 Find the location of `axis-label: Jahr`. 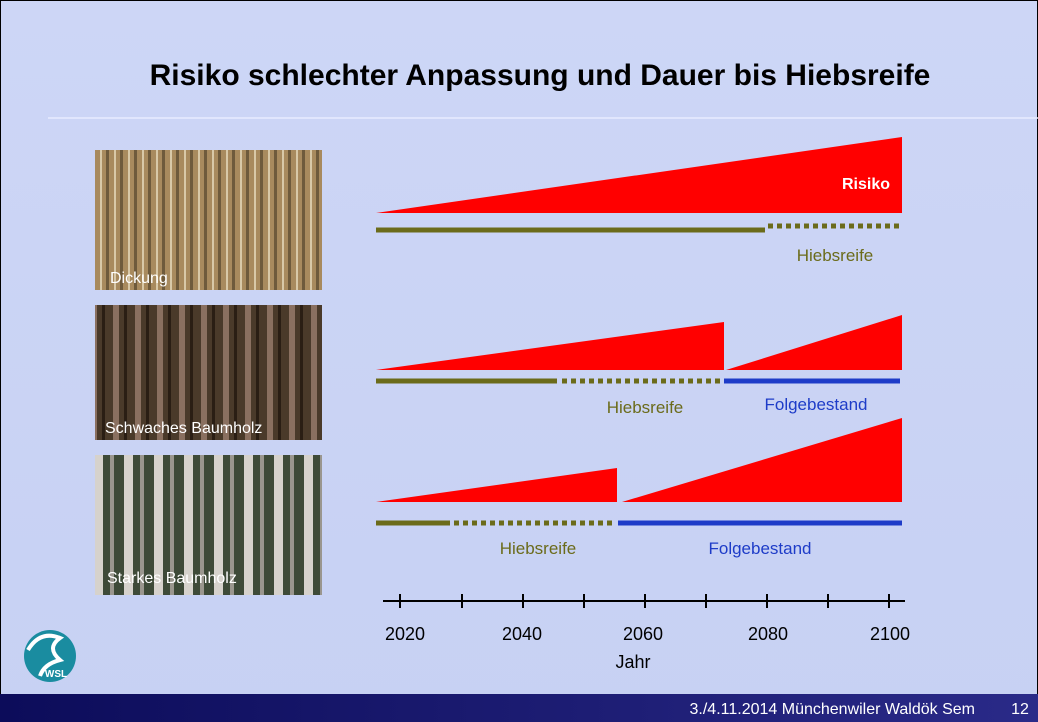

axis-label: Jahr is located at coordinates (632, 662).